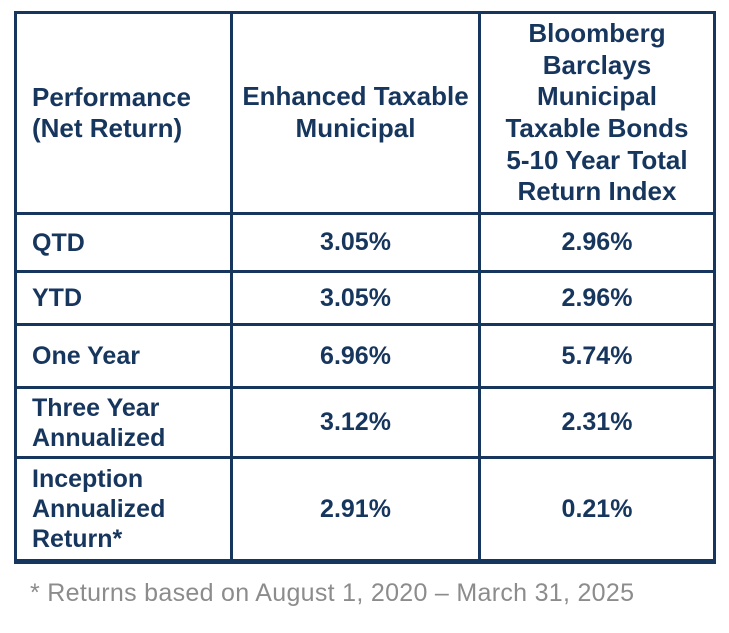  I want to click on three-year-enhanced-value: 3.12%, so click(355, 422).